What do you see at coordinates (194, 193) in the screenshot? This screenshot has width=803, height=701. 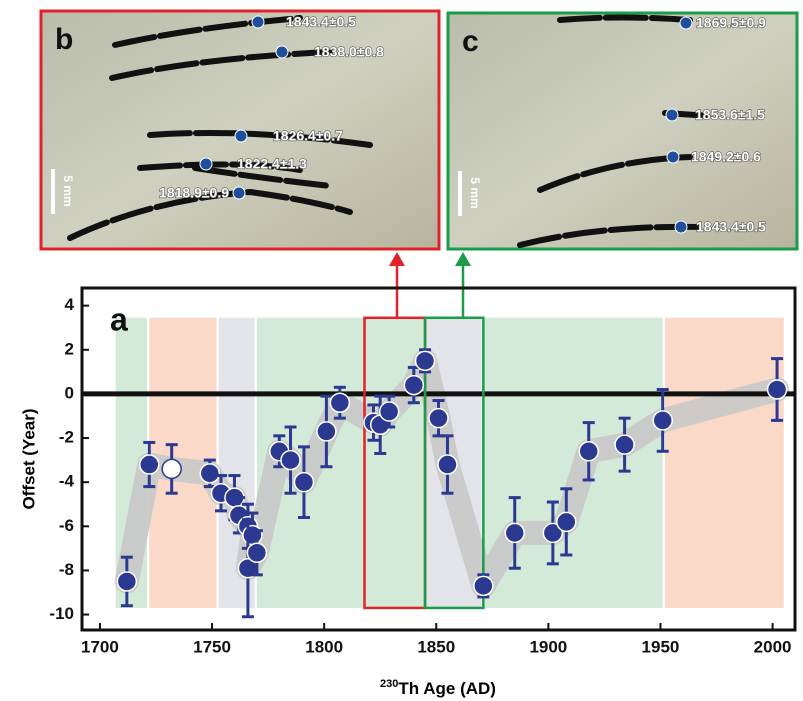 I see `sample-age: 1818.9±0.9` at bounding box center [194, 193].